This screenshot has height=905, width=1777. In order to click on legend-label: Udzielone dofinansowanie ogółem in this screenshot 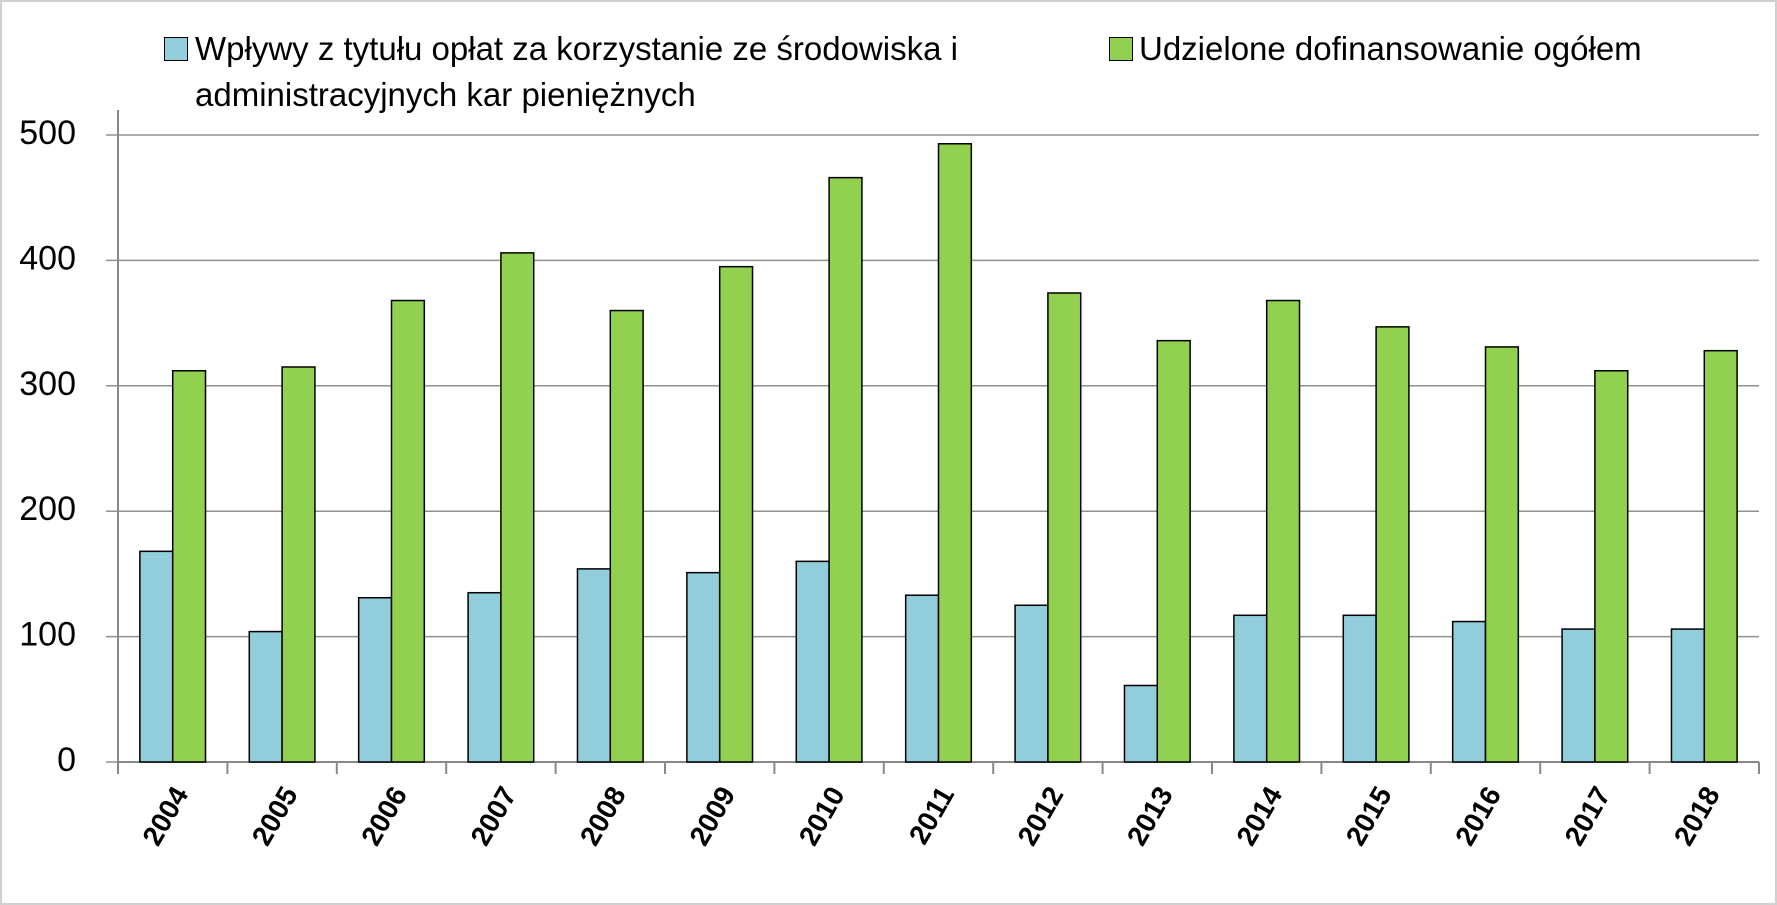, I will do `click(1390, 48)`.